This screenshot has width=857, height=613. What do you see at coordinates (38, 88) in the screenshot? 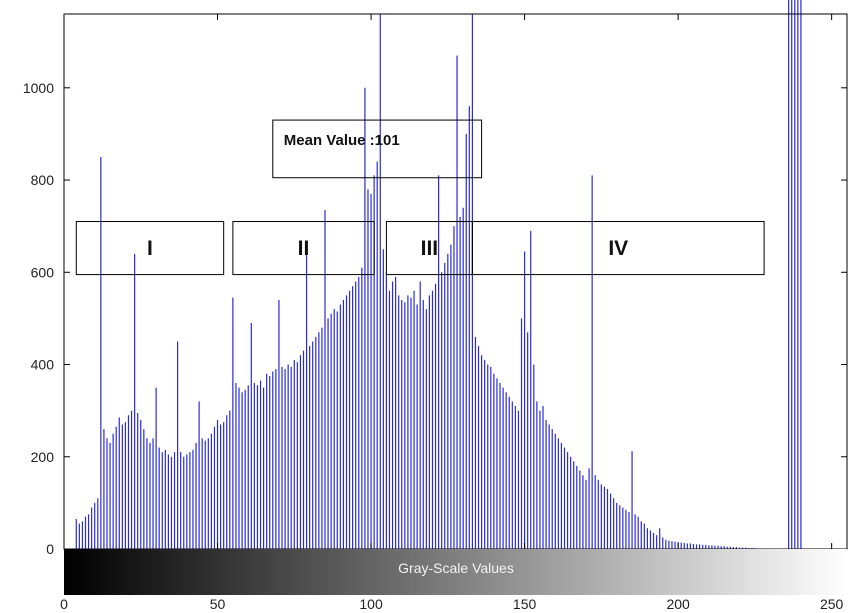
I see `y-tick-label: 1000` at bounding box center [38, 88].